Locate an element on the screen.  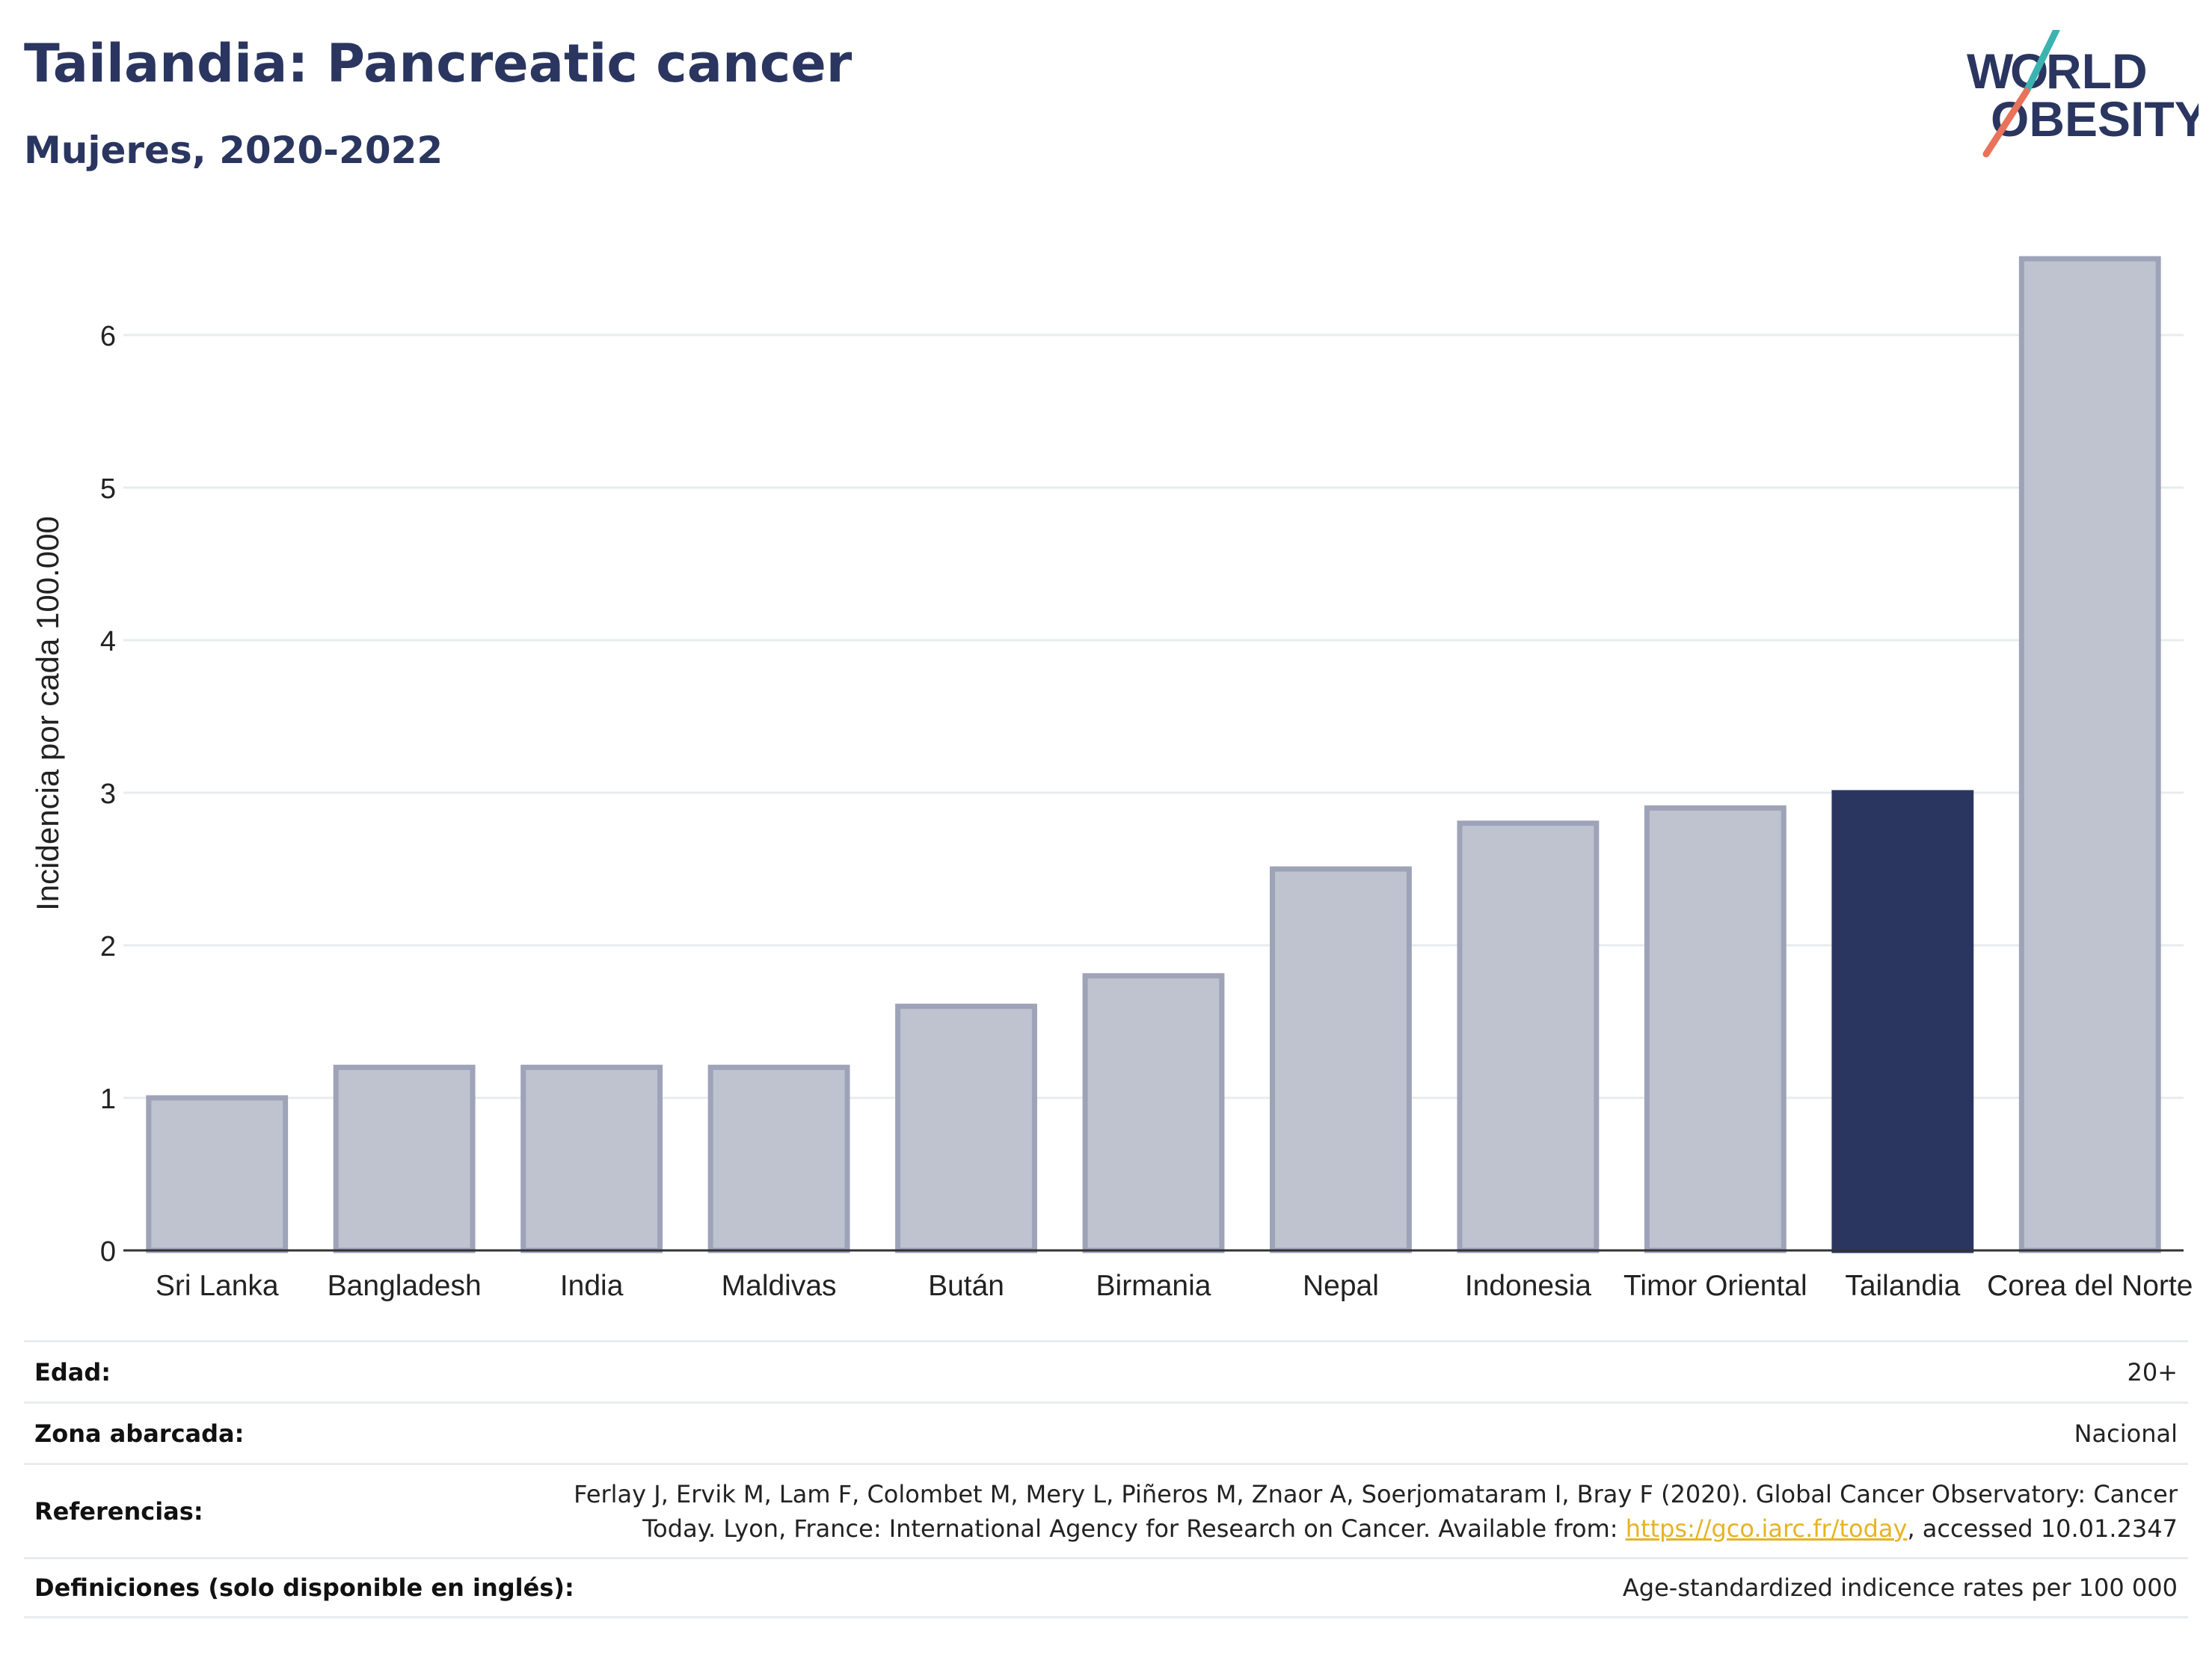
reference-link: https://gco.iarc.fr/today is located at coordinates (1766, 1528).